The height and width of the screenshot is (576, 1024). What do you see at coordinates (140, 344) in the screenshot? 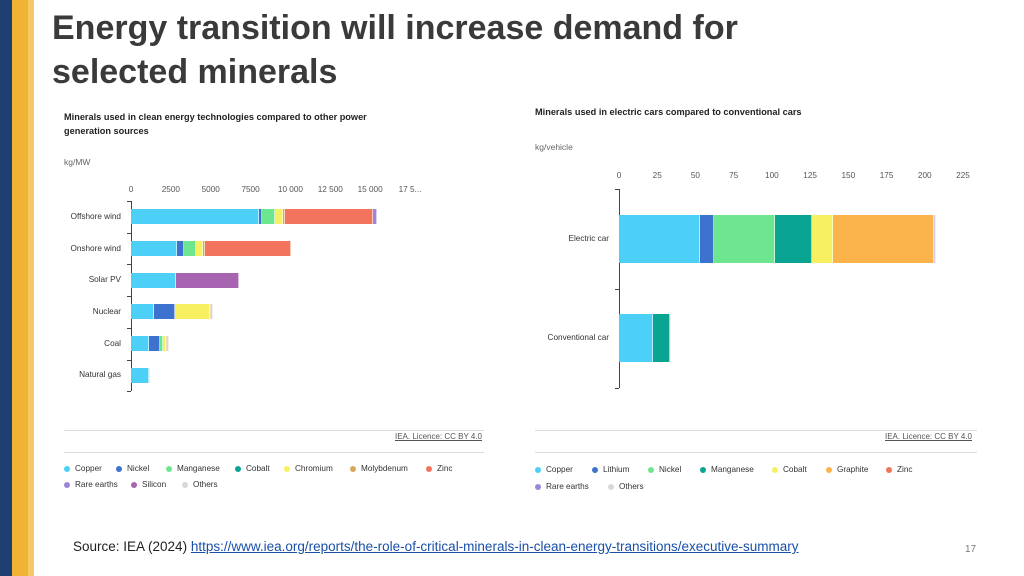
I see `bar-coal-copper` at bounding box center [140, 344].